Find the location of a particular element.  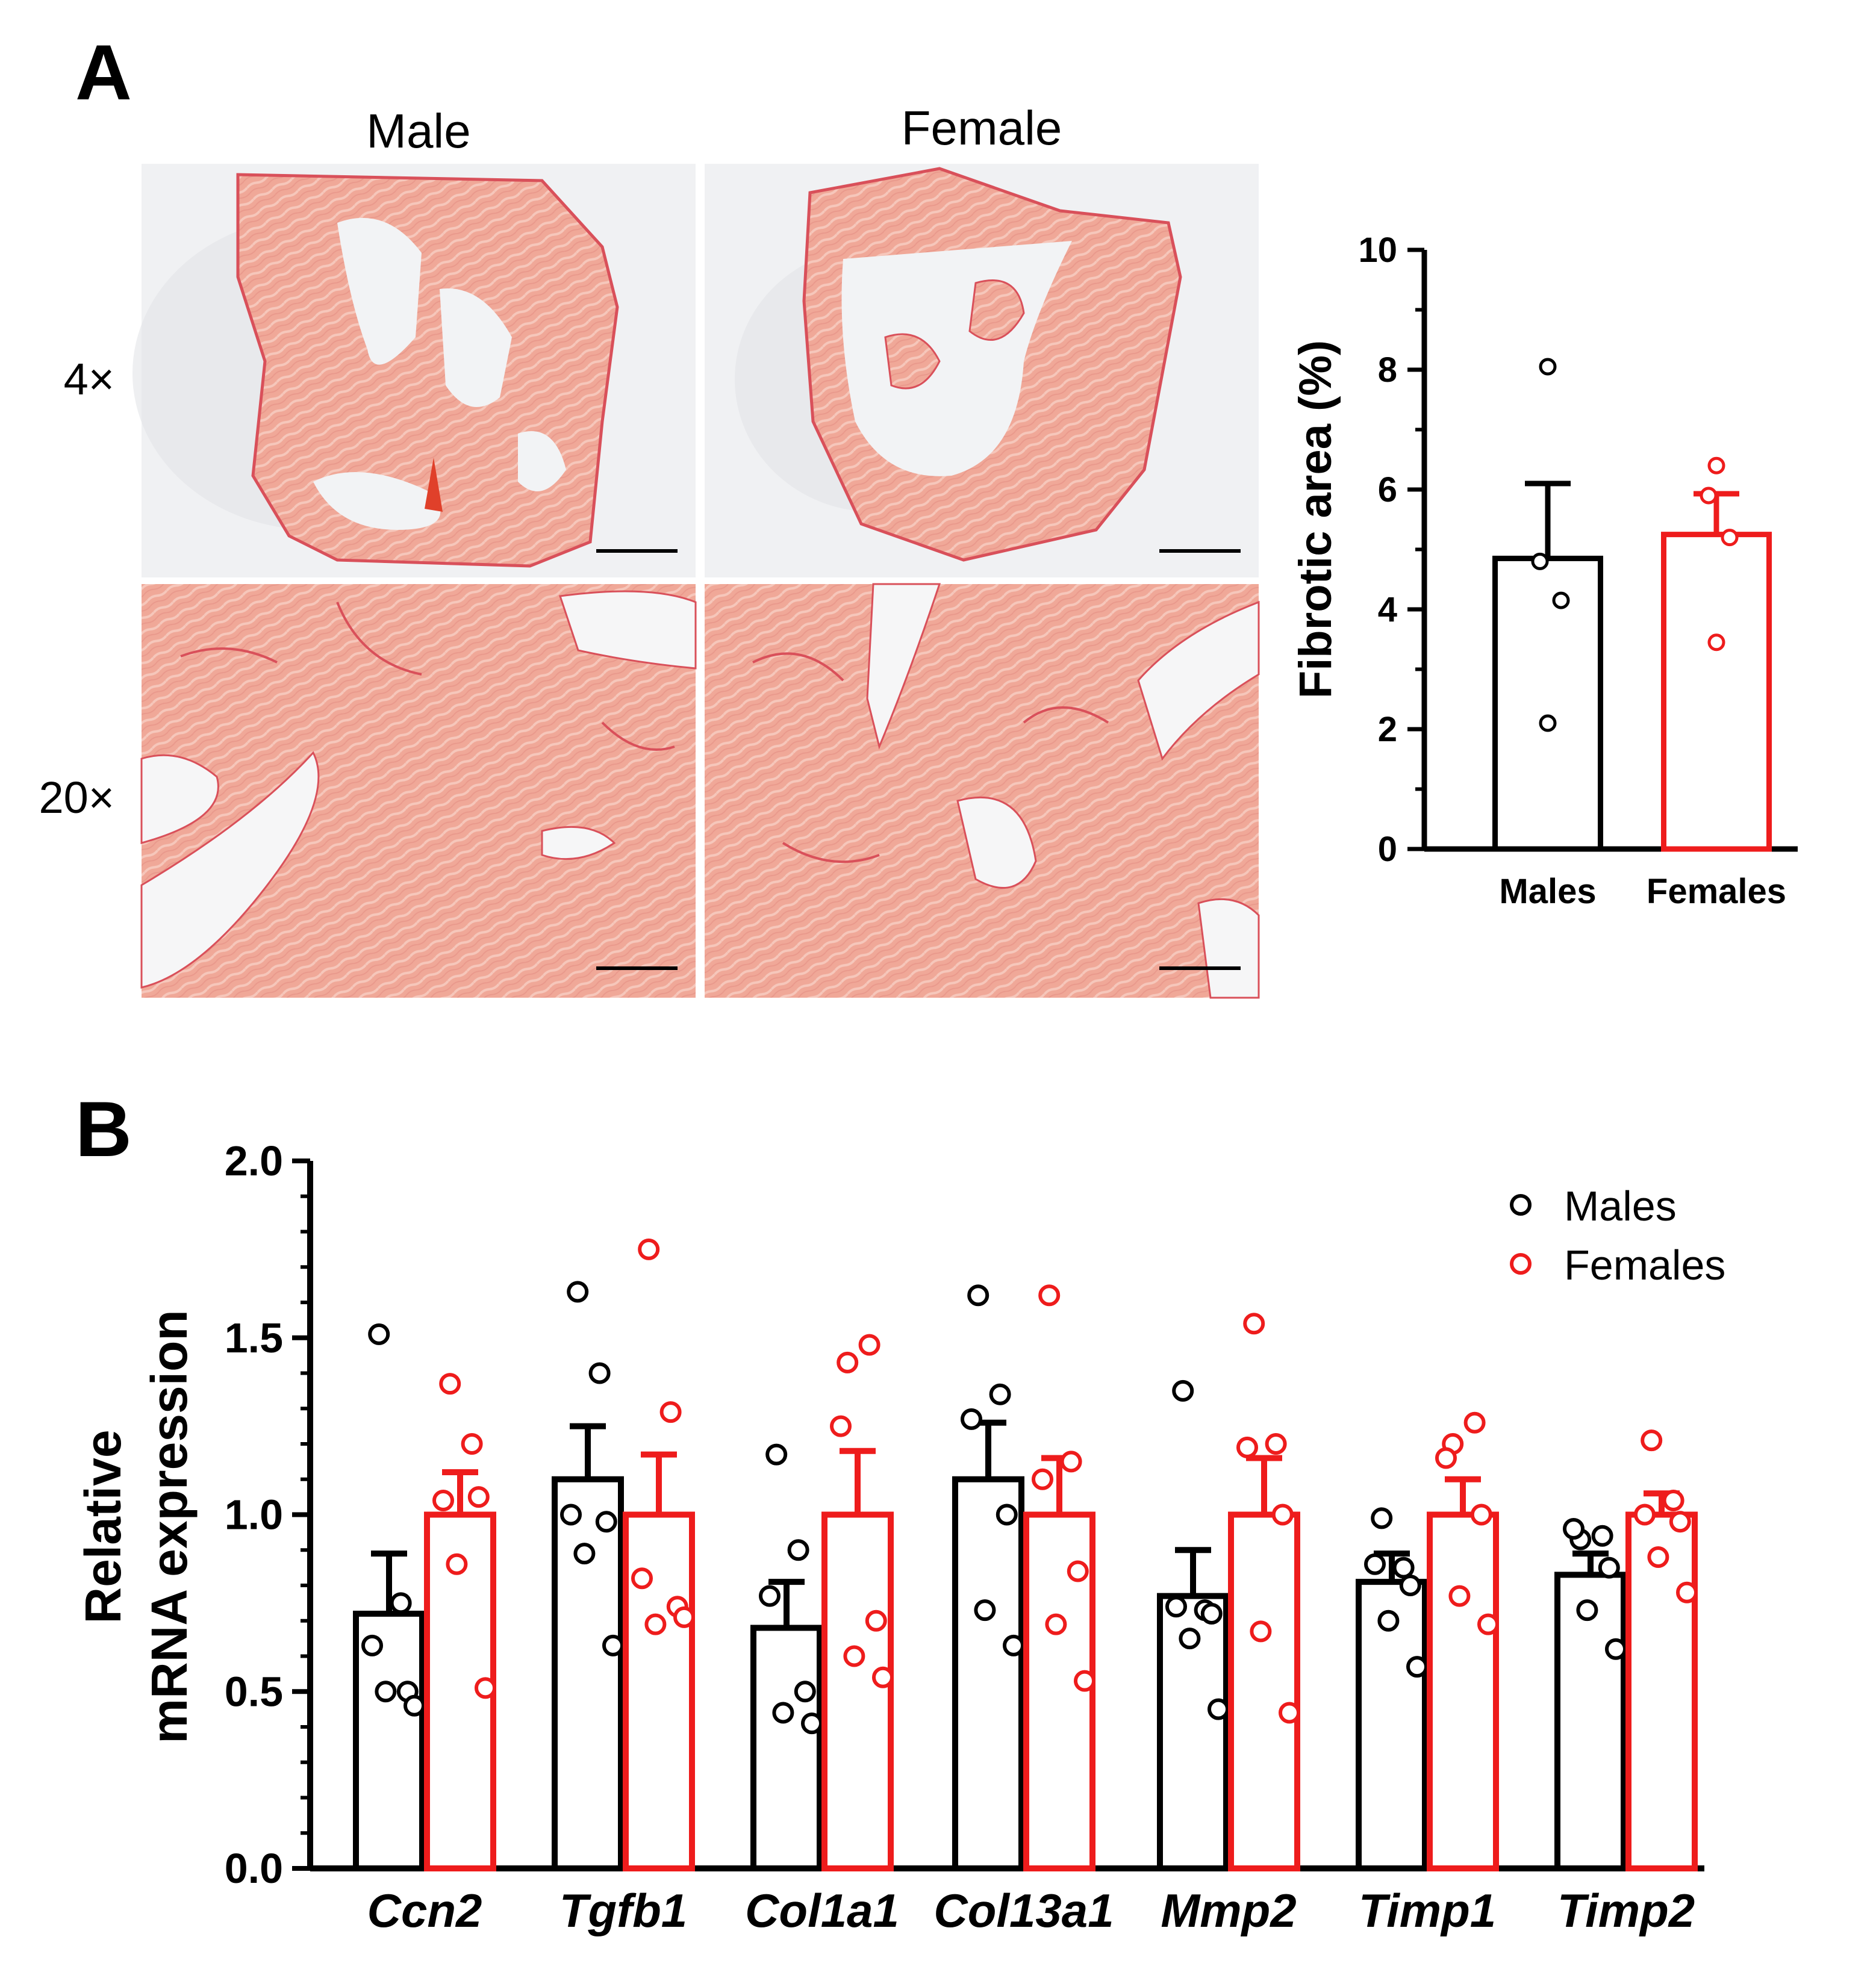

fibrotic-area-chart: 0 2 4 6 8 10 Fibrotic area (%) Males Females is located at coordinates (1544, 571).